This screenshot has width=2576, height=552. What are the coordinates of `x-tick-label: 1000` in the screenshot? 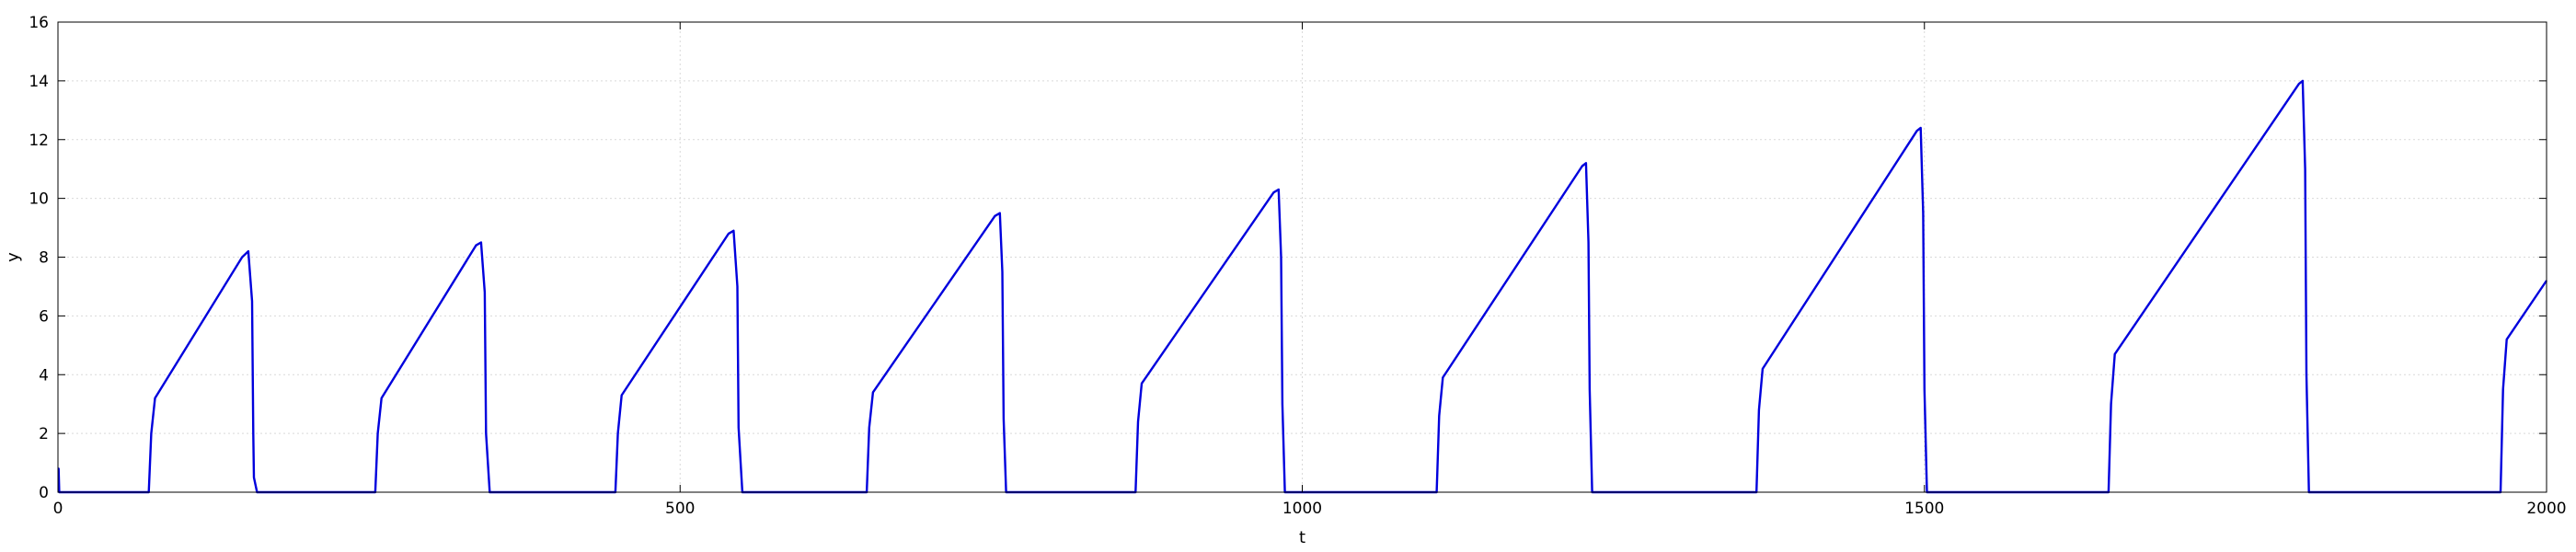 It's located at (1302, 509).